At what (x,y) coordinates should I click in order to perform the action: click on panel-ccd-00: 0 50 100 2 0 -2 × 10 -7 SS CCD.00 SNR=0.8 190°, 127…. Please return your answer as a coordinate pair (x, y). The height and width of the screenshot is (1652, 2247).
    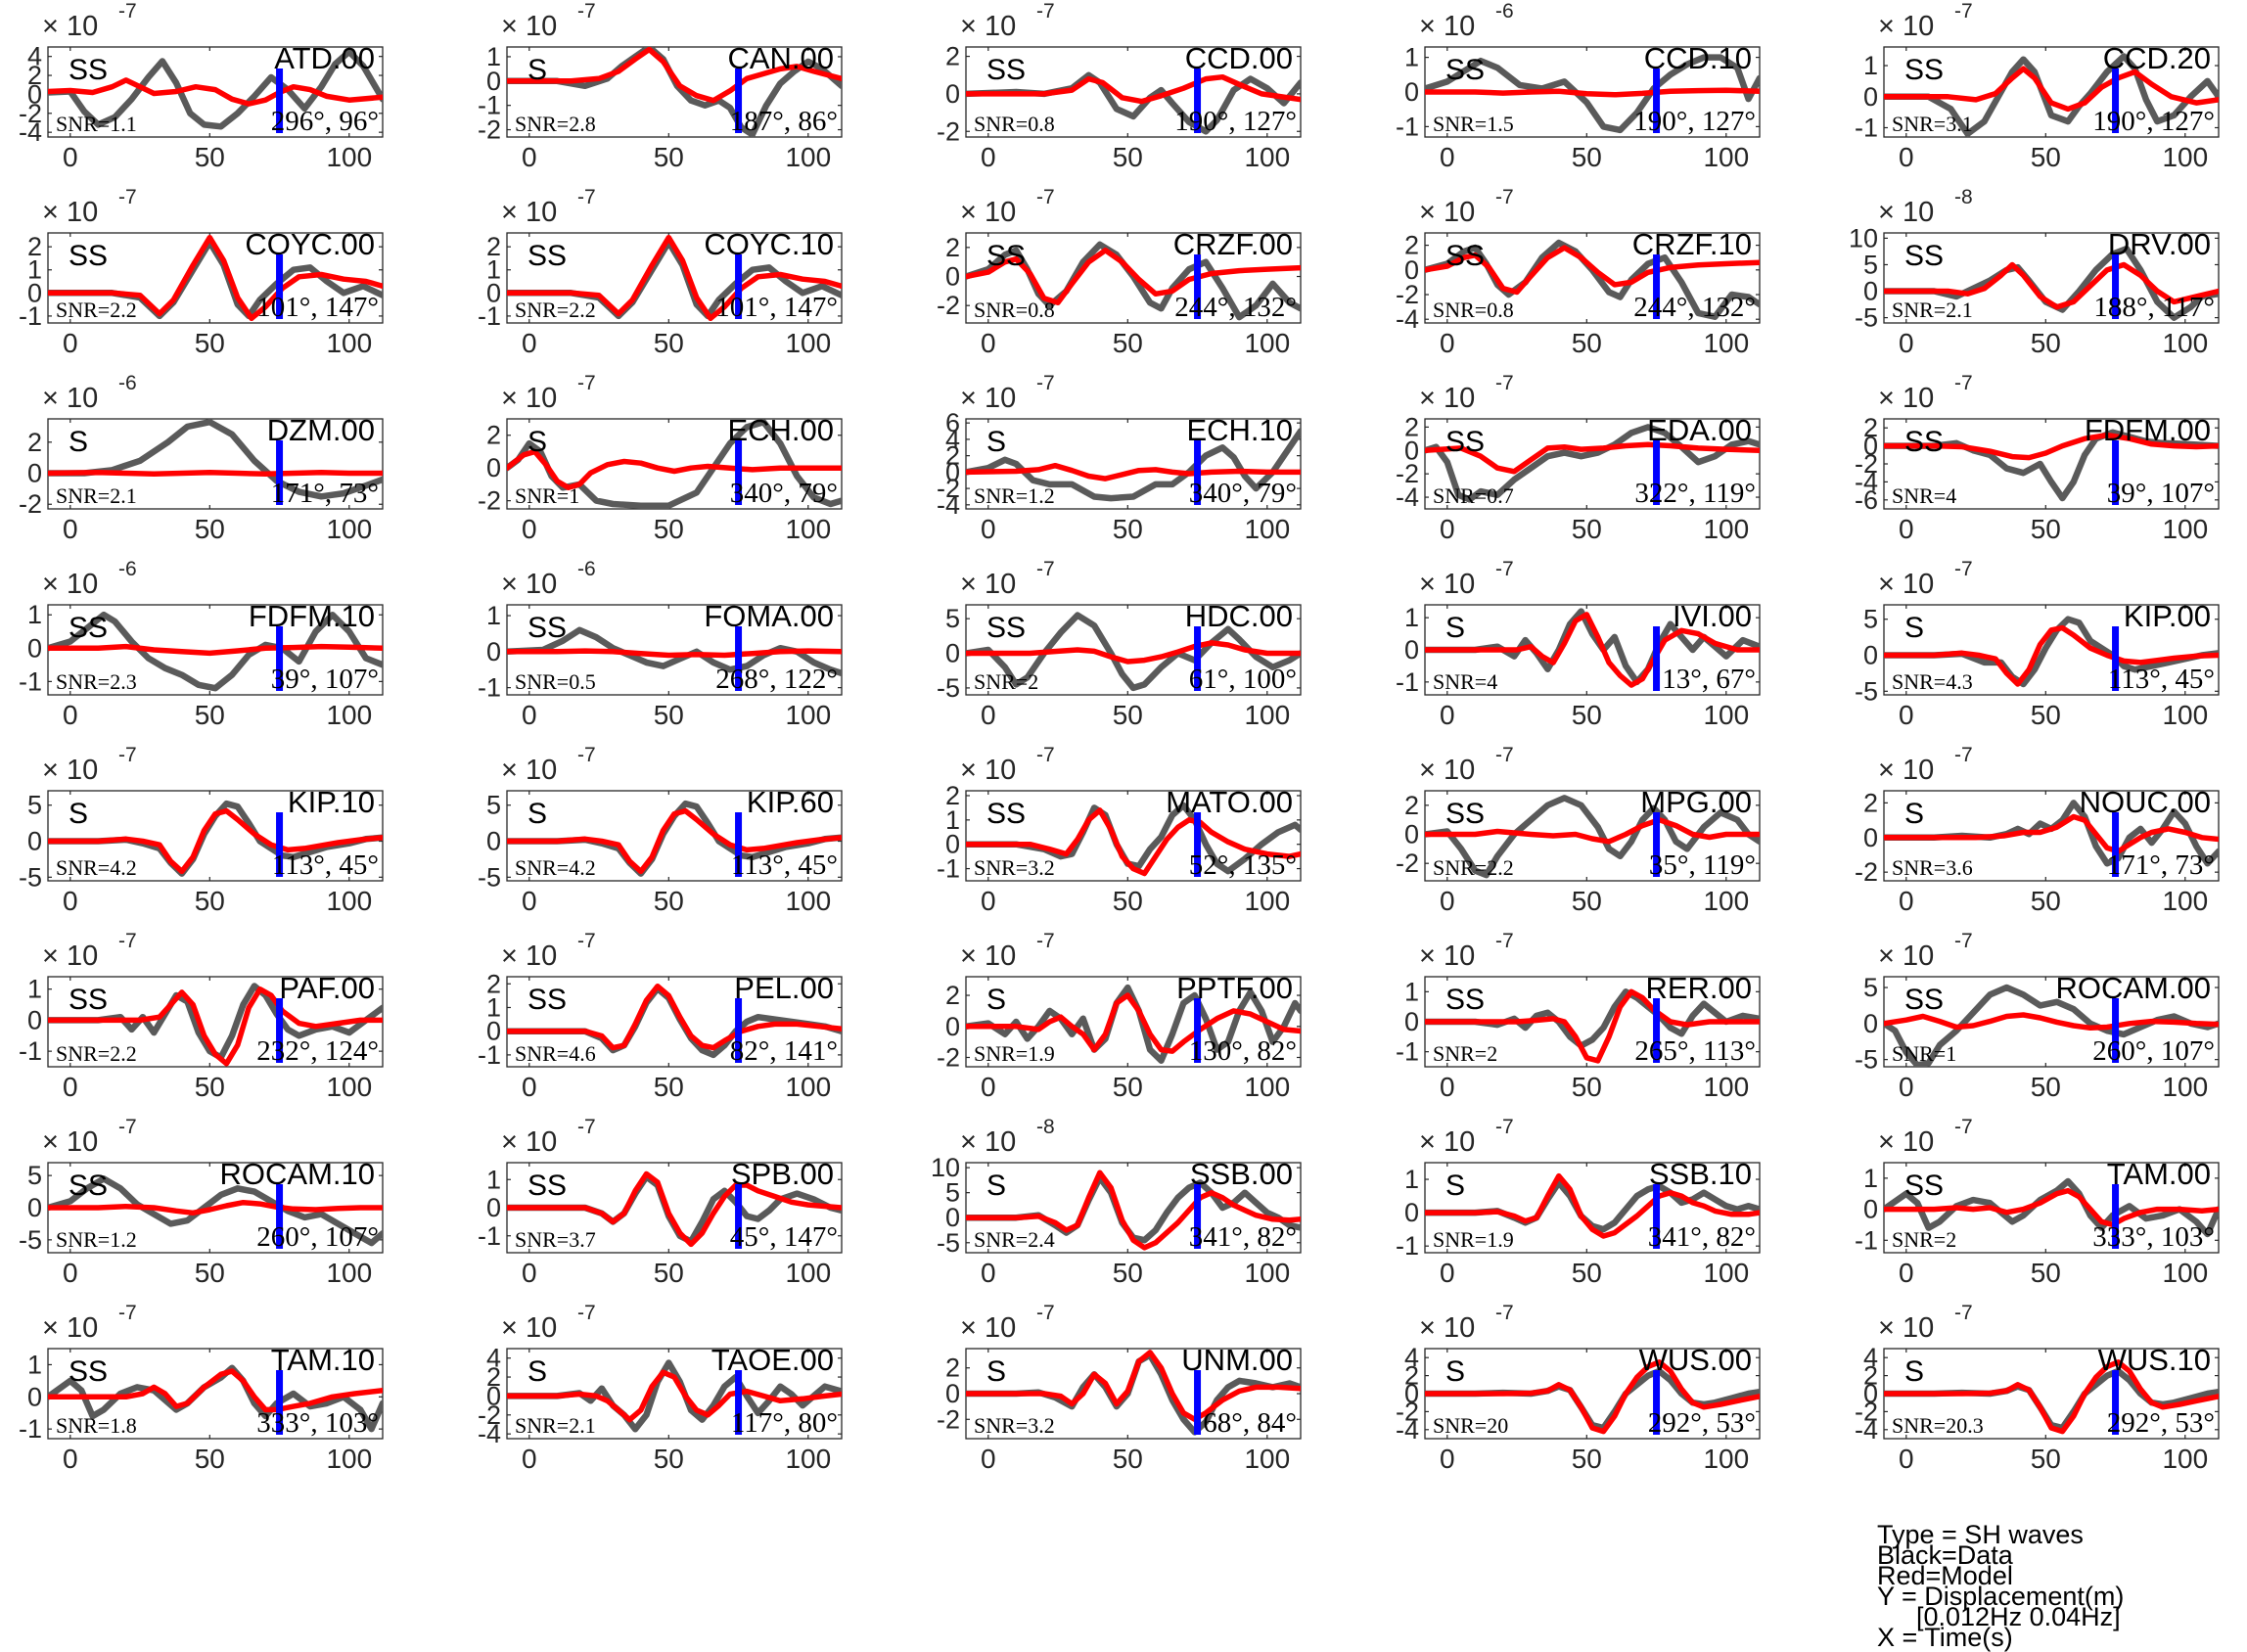
    Looking at the image, I should click on (1119, 86).